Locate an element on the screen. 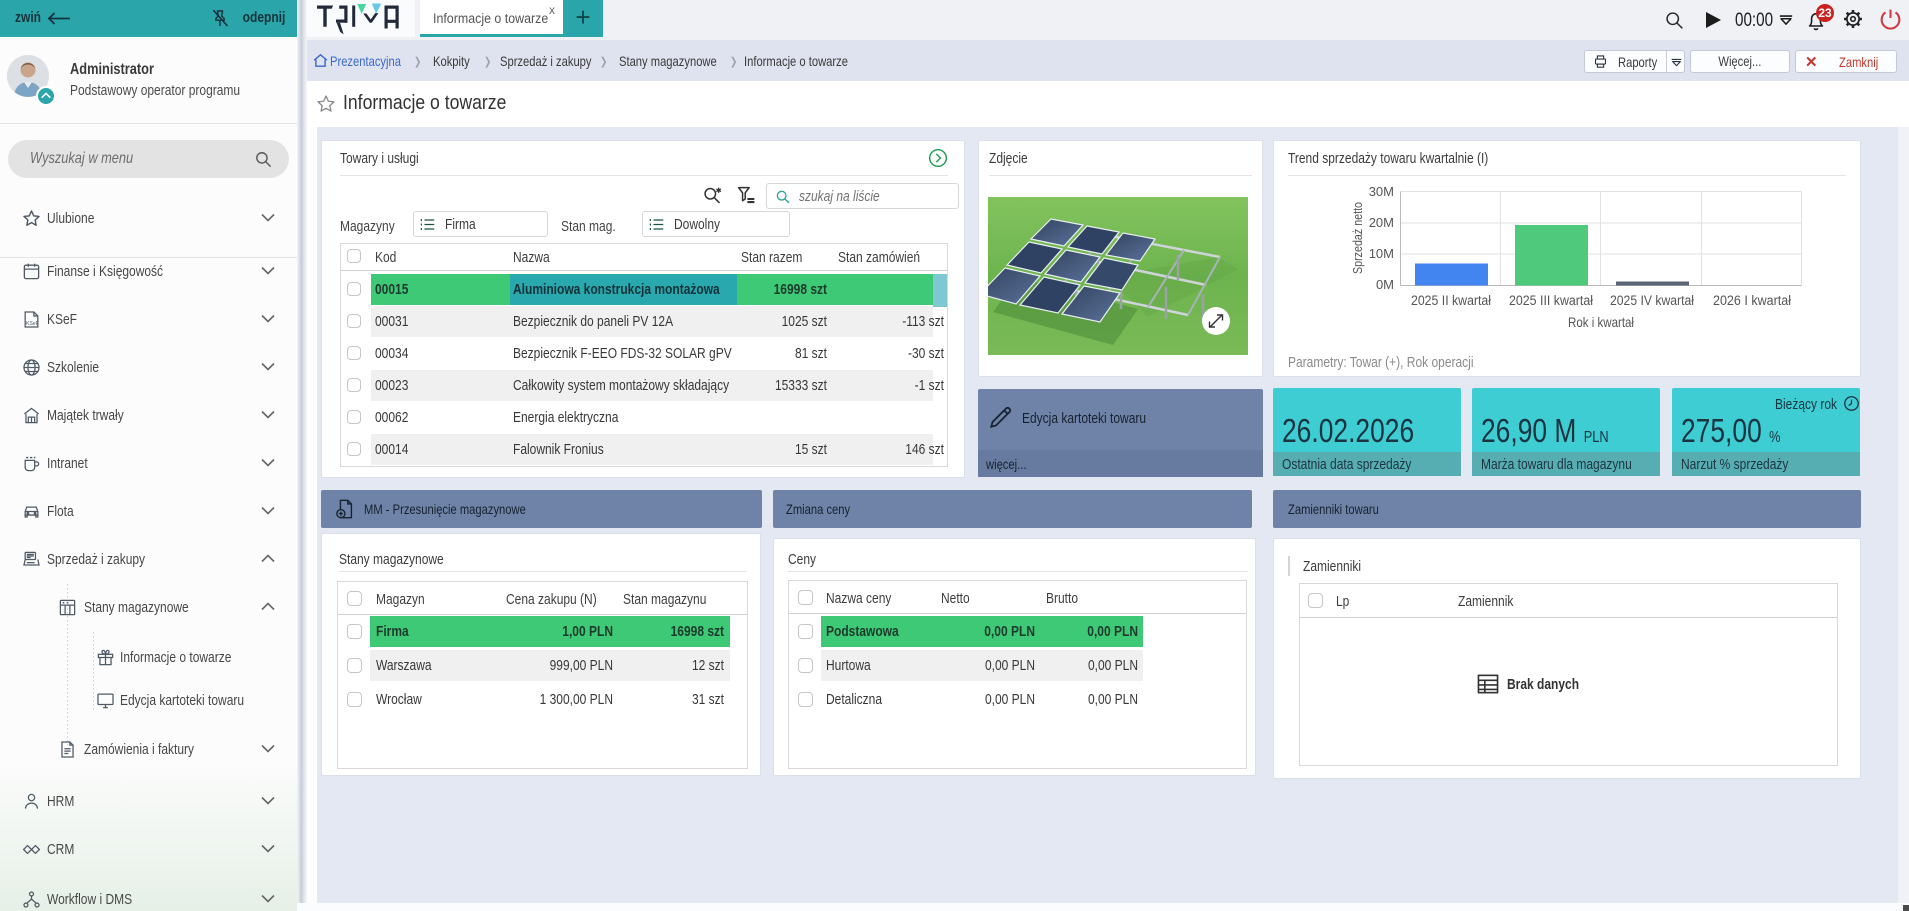  svg-text: 10M is located at coordinates (1381, 253).